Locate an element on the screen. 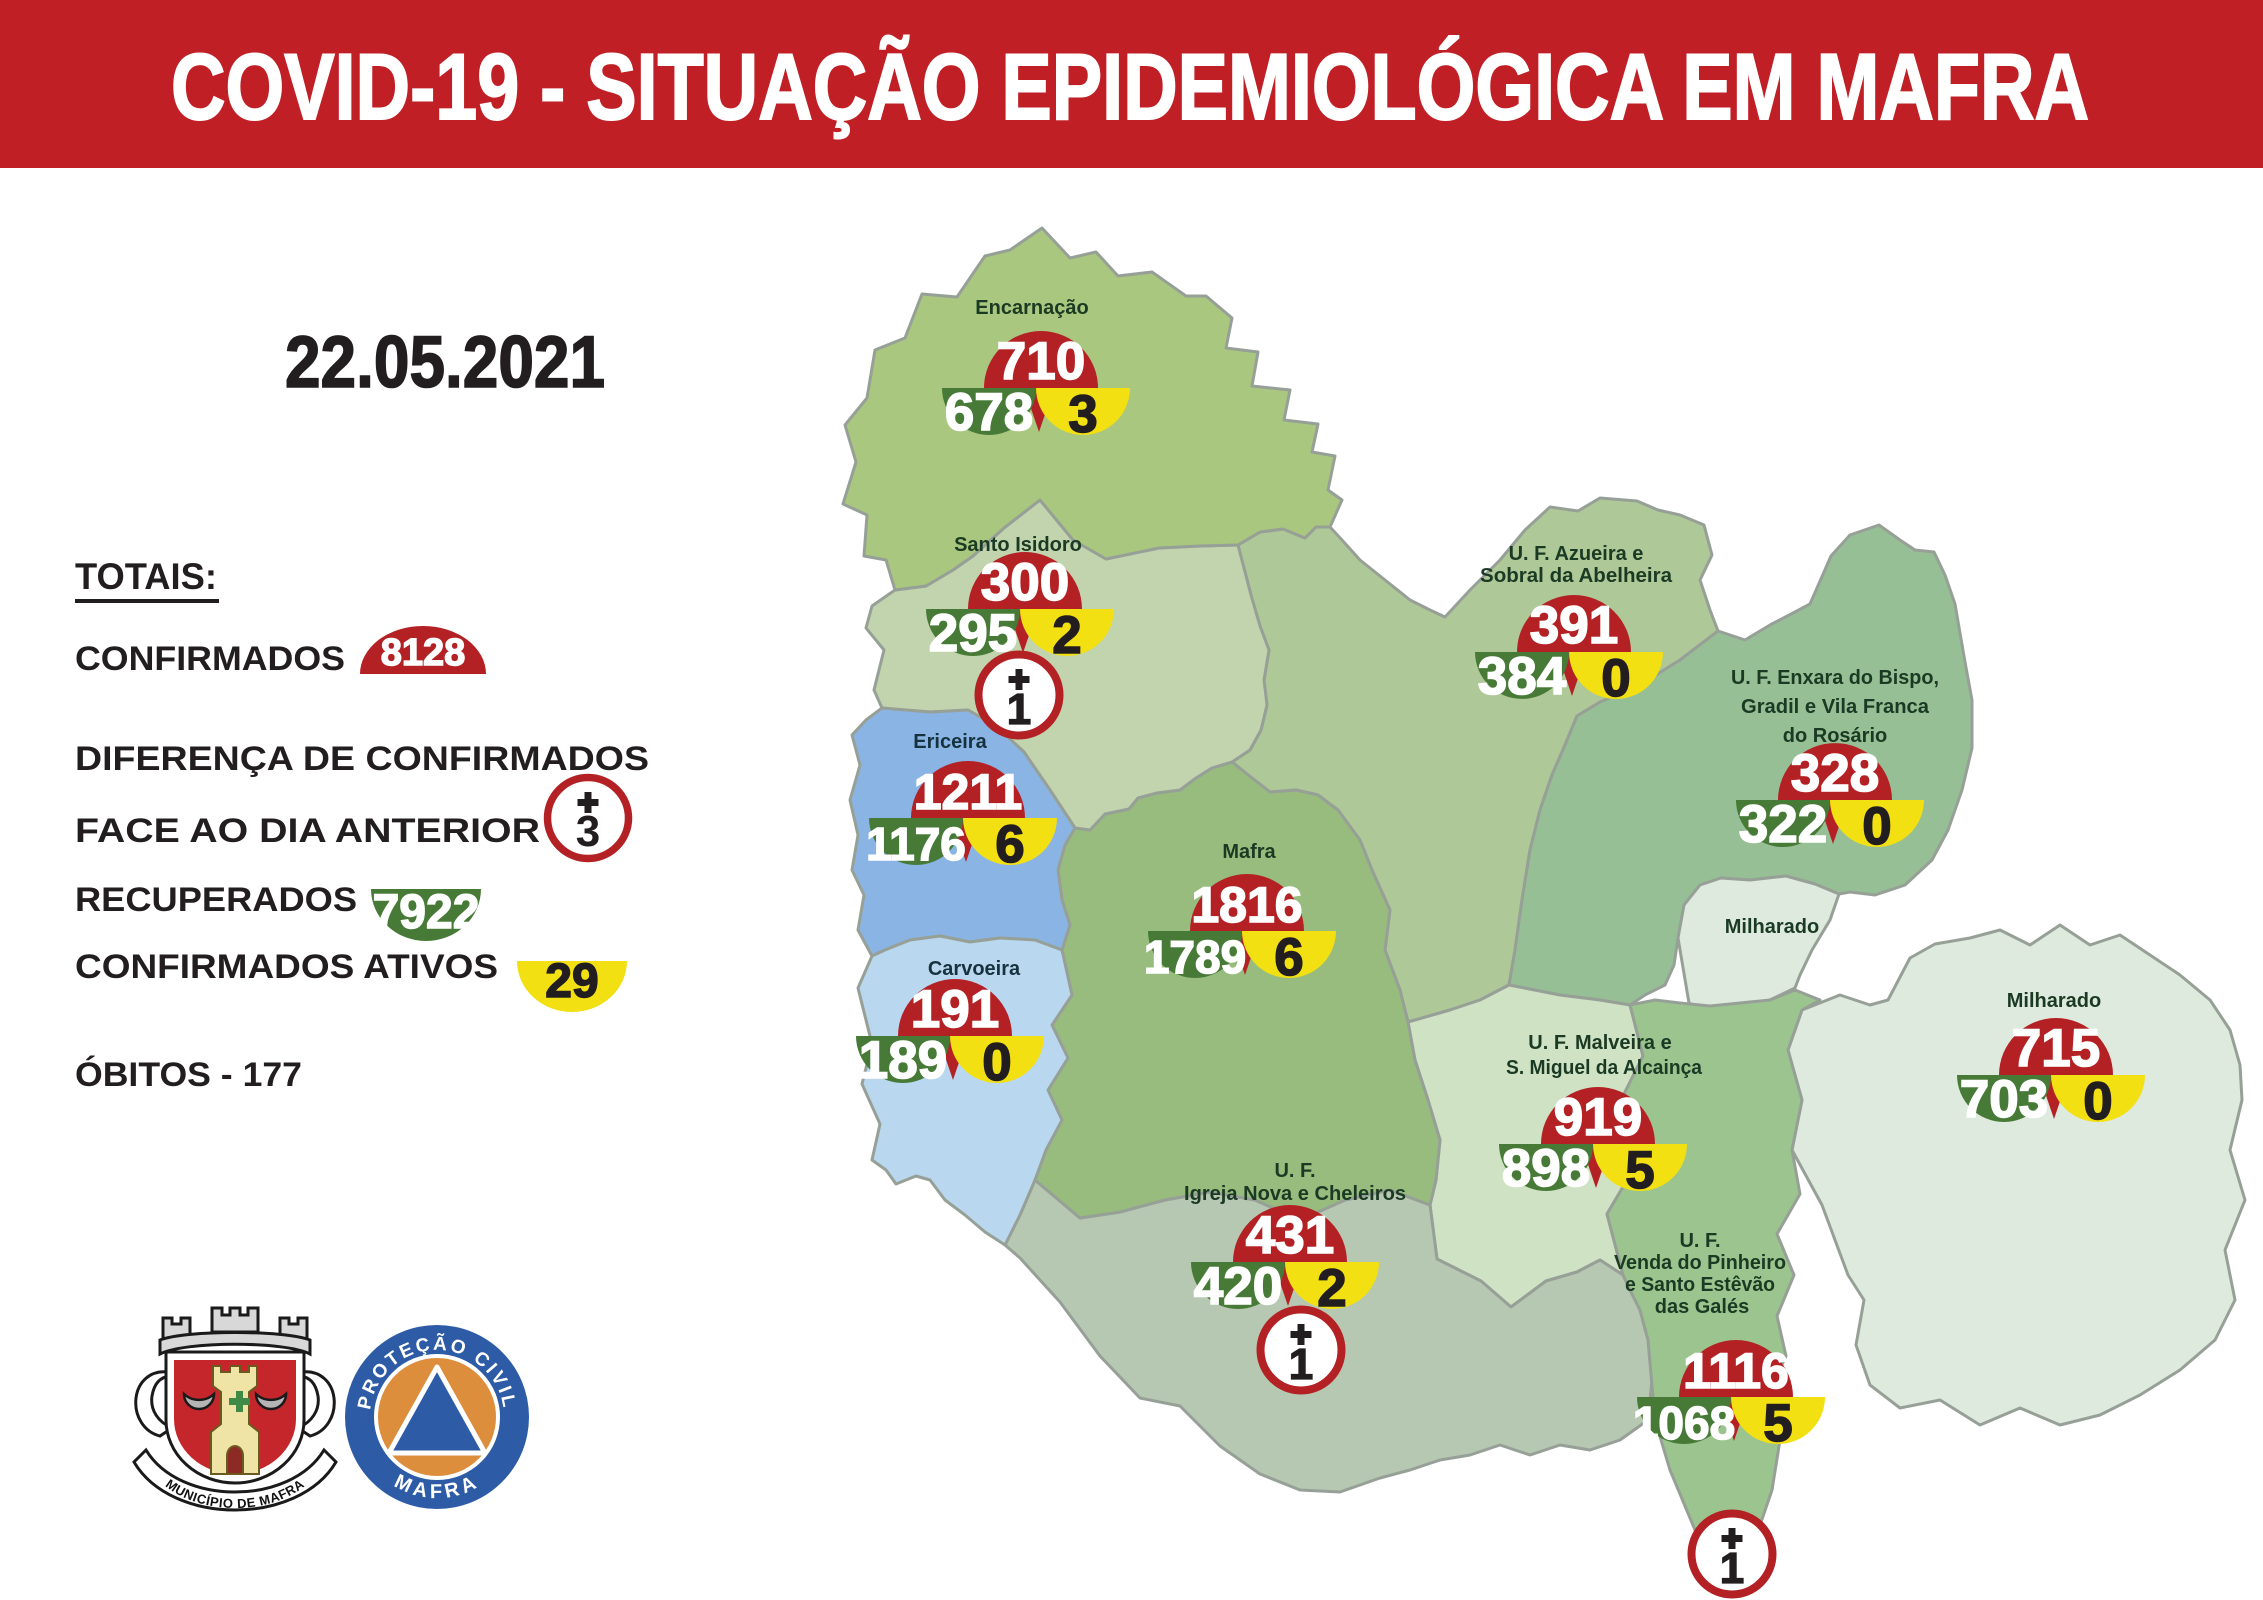 This screenshot has width=2263, height=1600. svg-text: das Galés is located at coordinates (1702, 1307).